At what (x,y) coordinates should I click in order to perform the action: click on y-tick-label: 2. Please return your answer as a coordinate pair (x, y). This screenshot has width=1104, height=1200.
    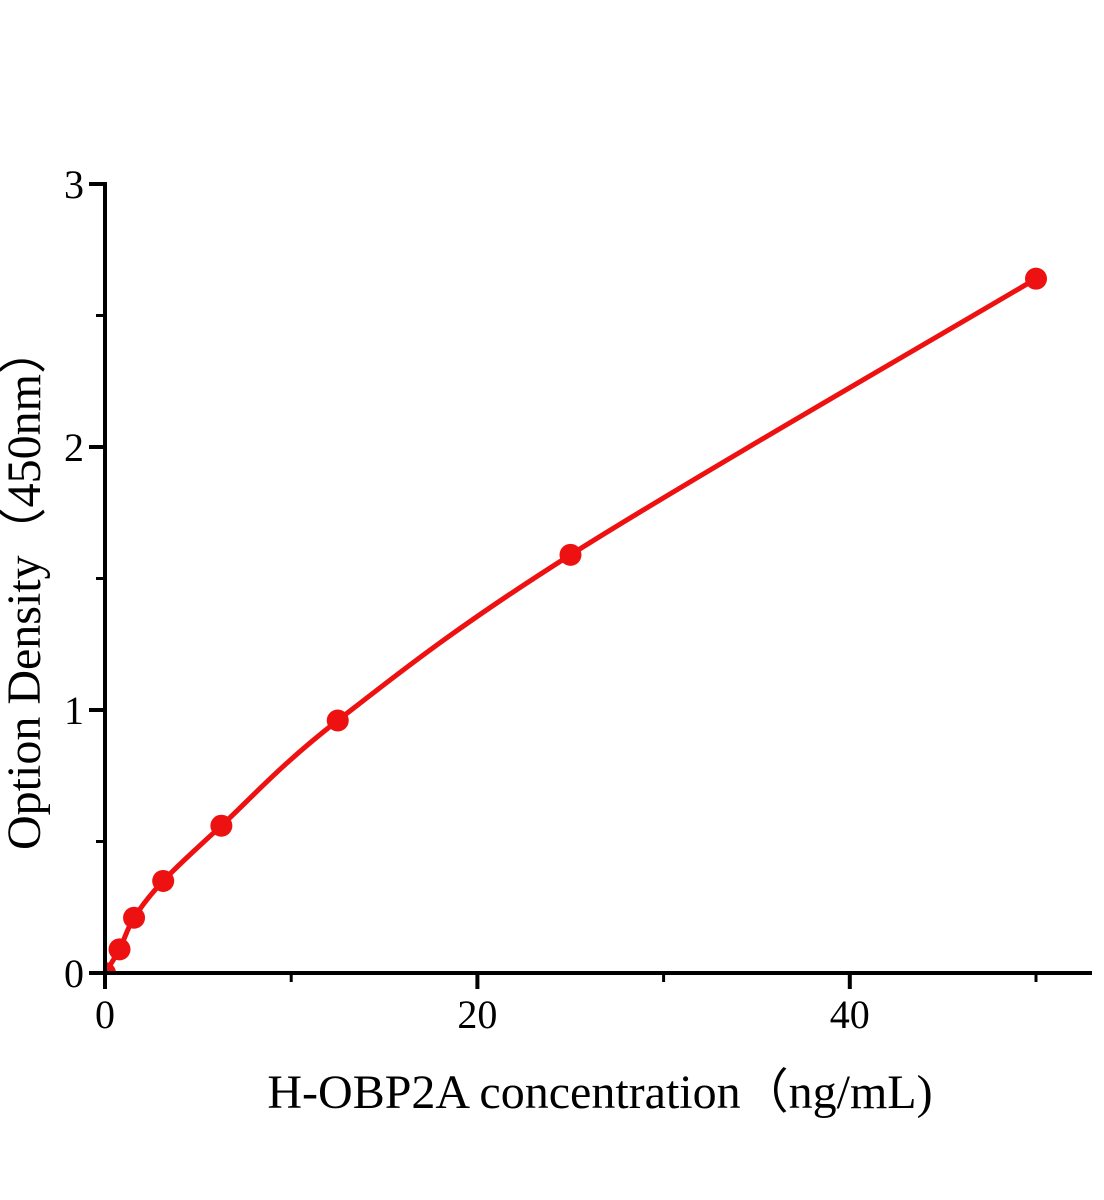
    Looking at the image, I should click on (74, 447).